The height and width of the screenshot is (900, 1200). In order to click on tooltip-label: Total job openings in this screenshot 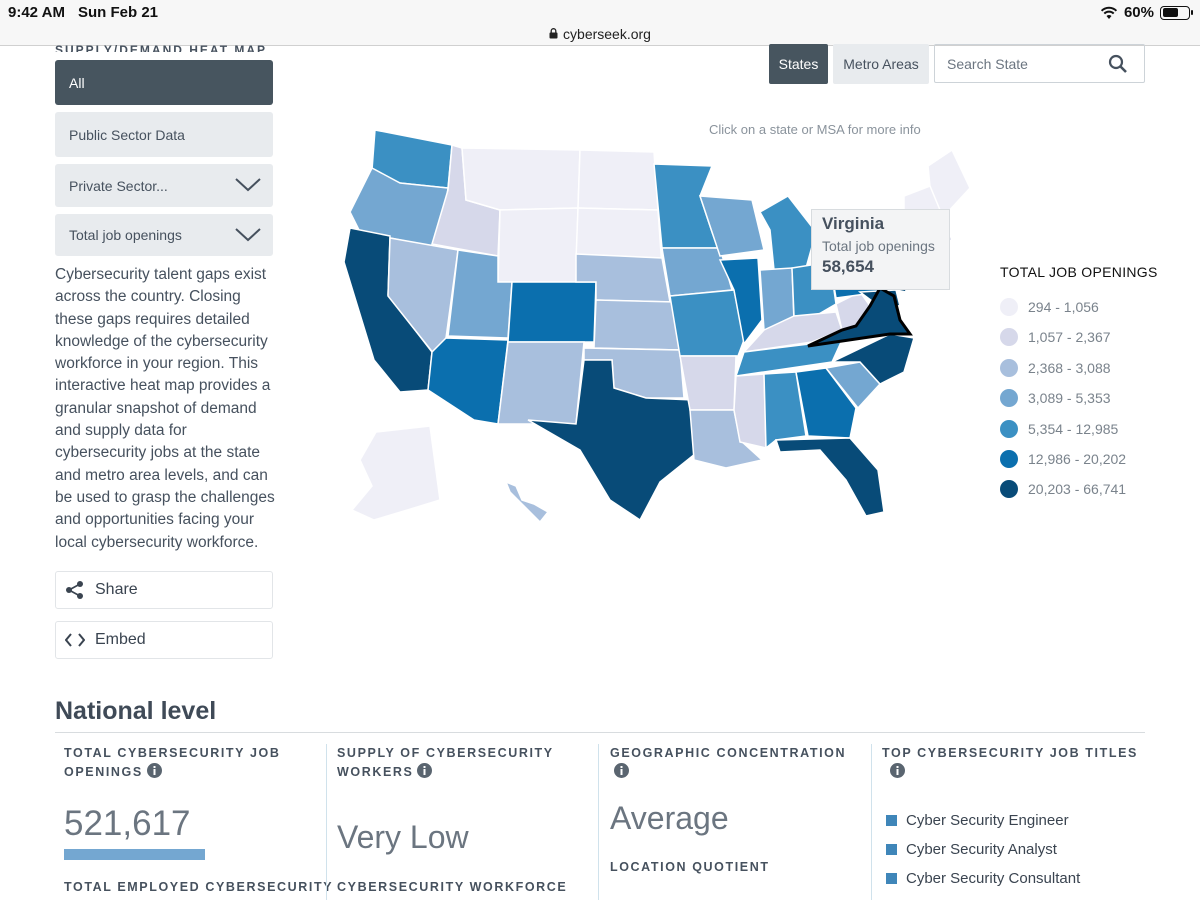, I will do `click(878, 246)`.